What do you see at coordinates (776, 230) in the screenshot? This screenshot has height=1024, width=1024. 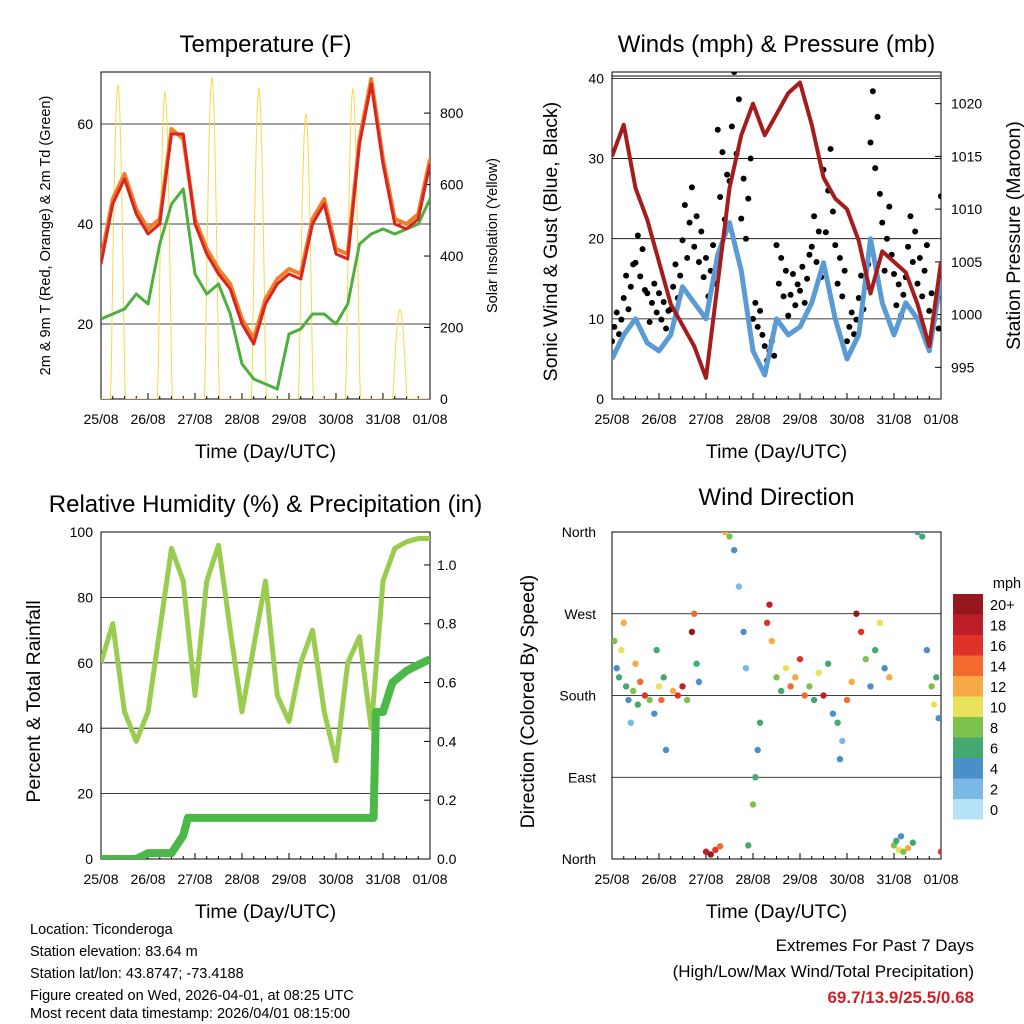 I see `pressure-line` at bounding box center [776, 230].